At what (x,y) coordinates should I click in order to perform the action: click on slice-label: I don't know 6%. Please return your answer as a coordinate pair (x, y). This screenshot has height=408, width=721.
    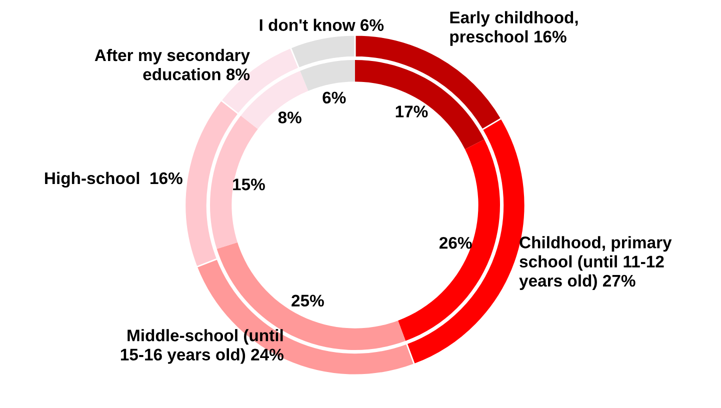
    Looking at the image, I should click on (322, 24).